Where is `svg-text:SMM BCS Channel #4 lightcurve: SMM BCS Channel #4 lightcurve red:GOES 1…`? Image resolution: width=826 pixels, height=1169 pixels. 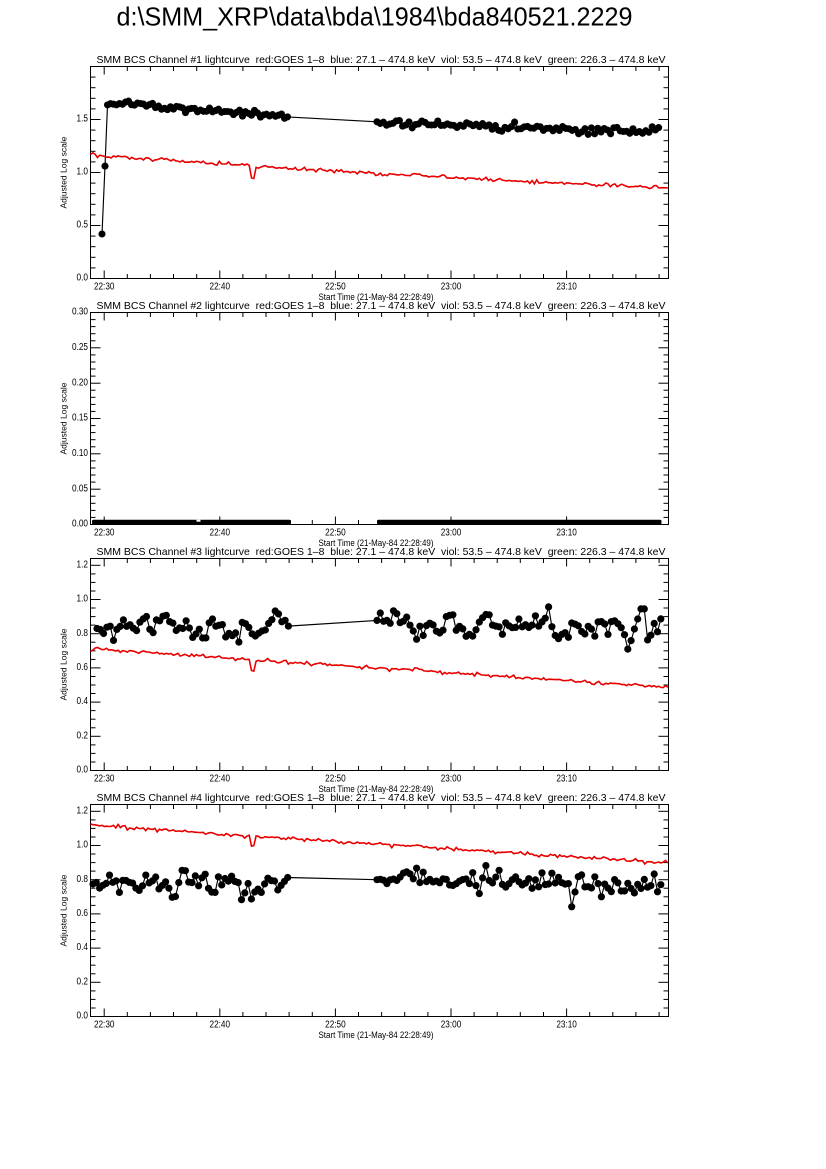
svg-text:SMM BCS Channel #4 lightcurve: SMM BCS Channel #4 lightcurve red:GOES 1… is located at coordinates (381, 798).